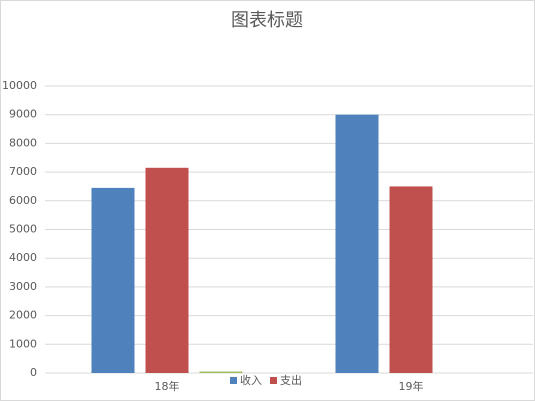 Image resolution: width=535 pixels, height=401 pixels. Describe the element at coordinates (23, 257) in the screenshot. I see `y-tick-label: 4000` at that location.